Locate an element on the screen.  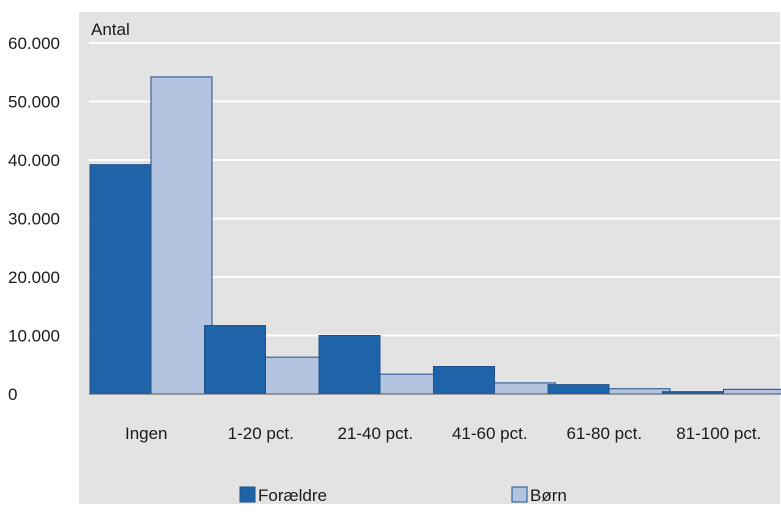
legend: Forældre Børn is located at coordinates (403, 495).